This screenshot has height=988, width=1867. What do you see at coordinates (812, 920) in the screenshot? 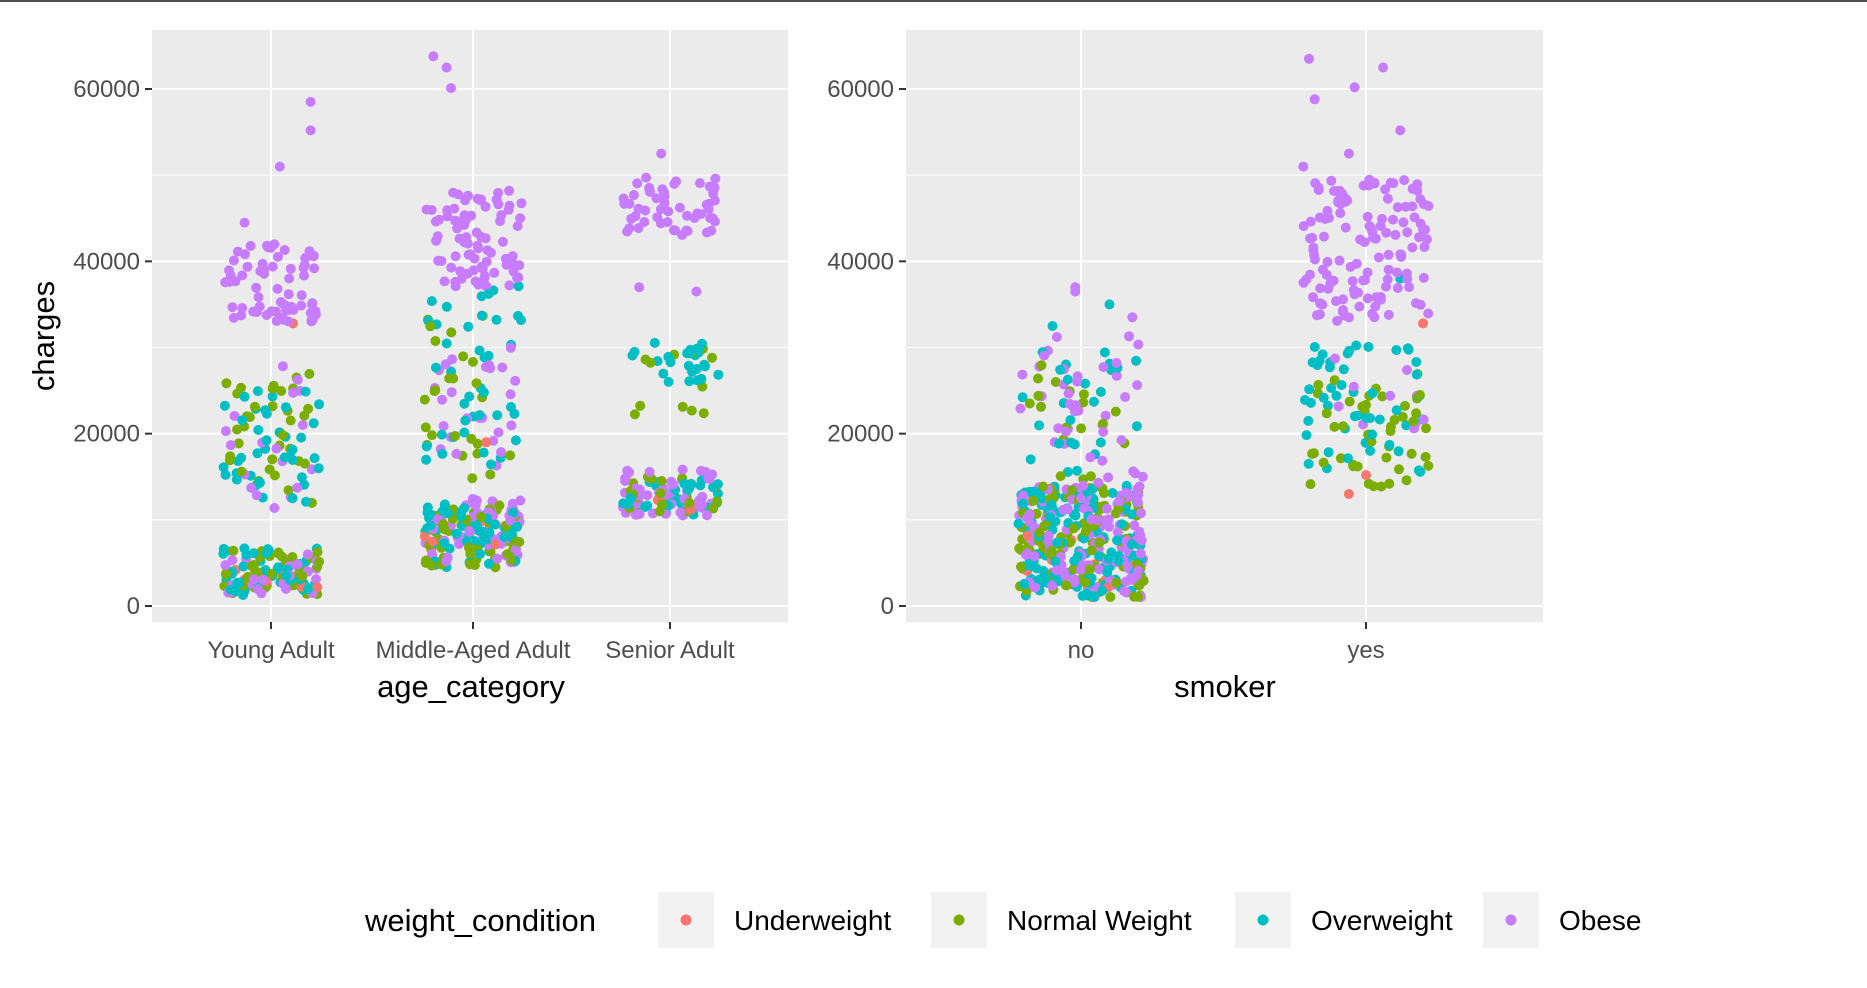
I see `legend-label-underweight: Underweight` at bounding box center [812, 920].